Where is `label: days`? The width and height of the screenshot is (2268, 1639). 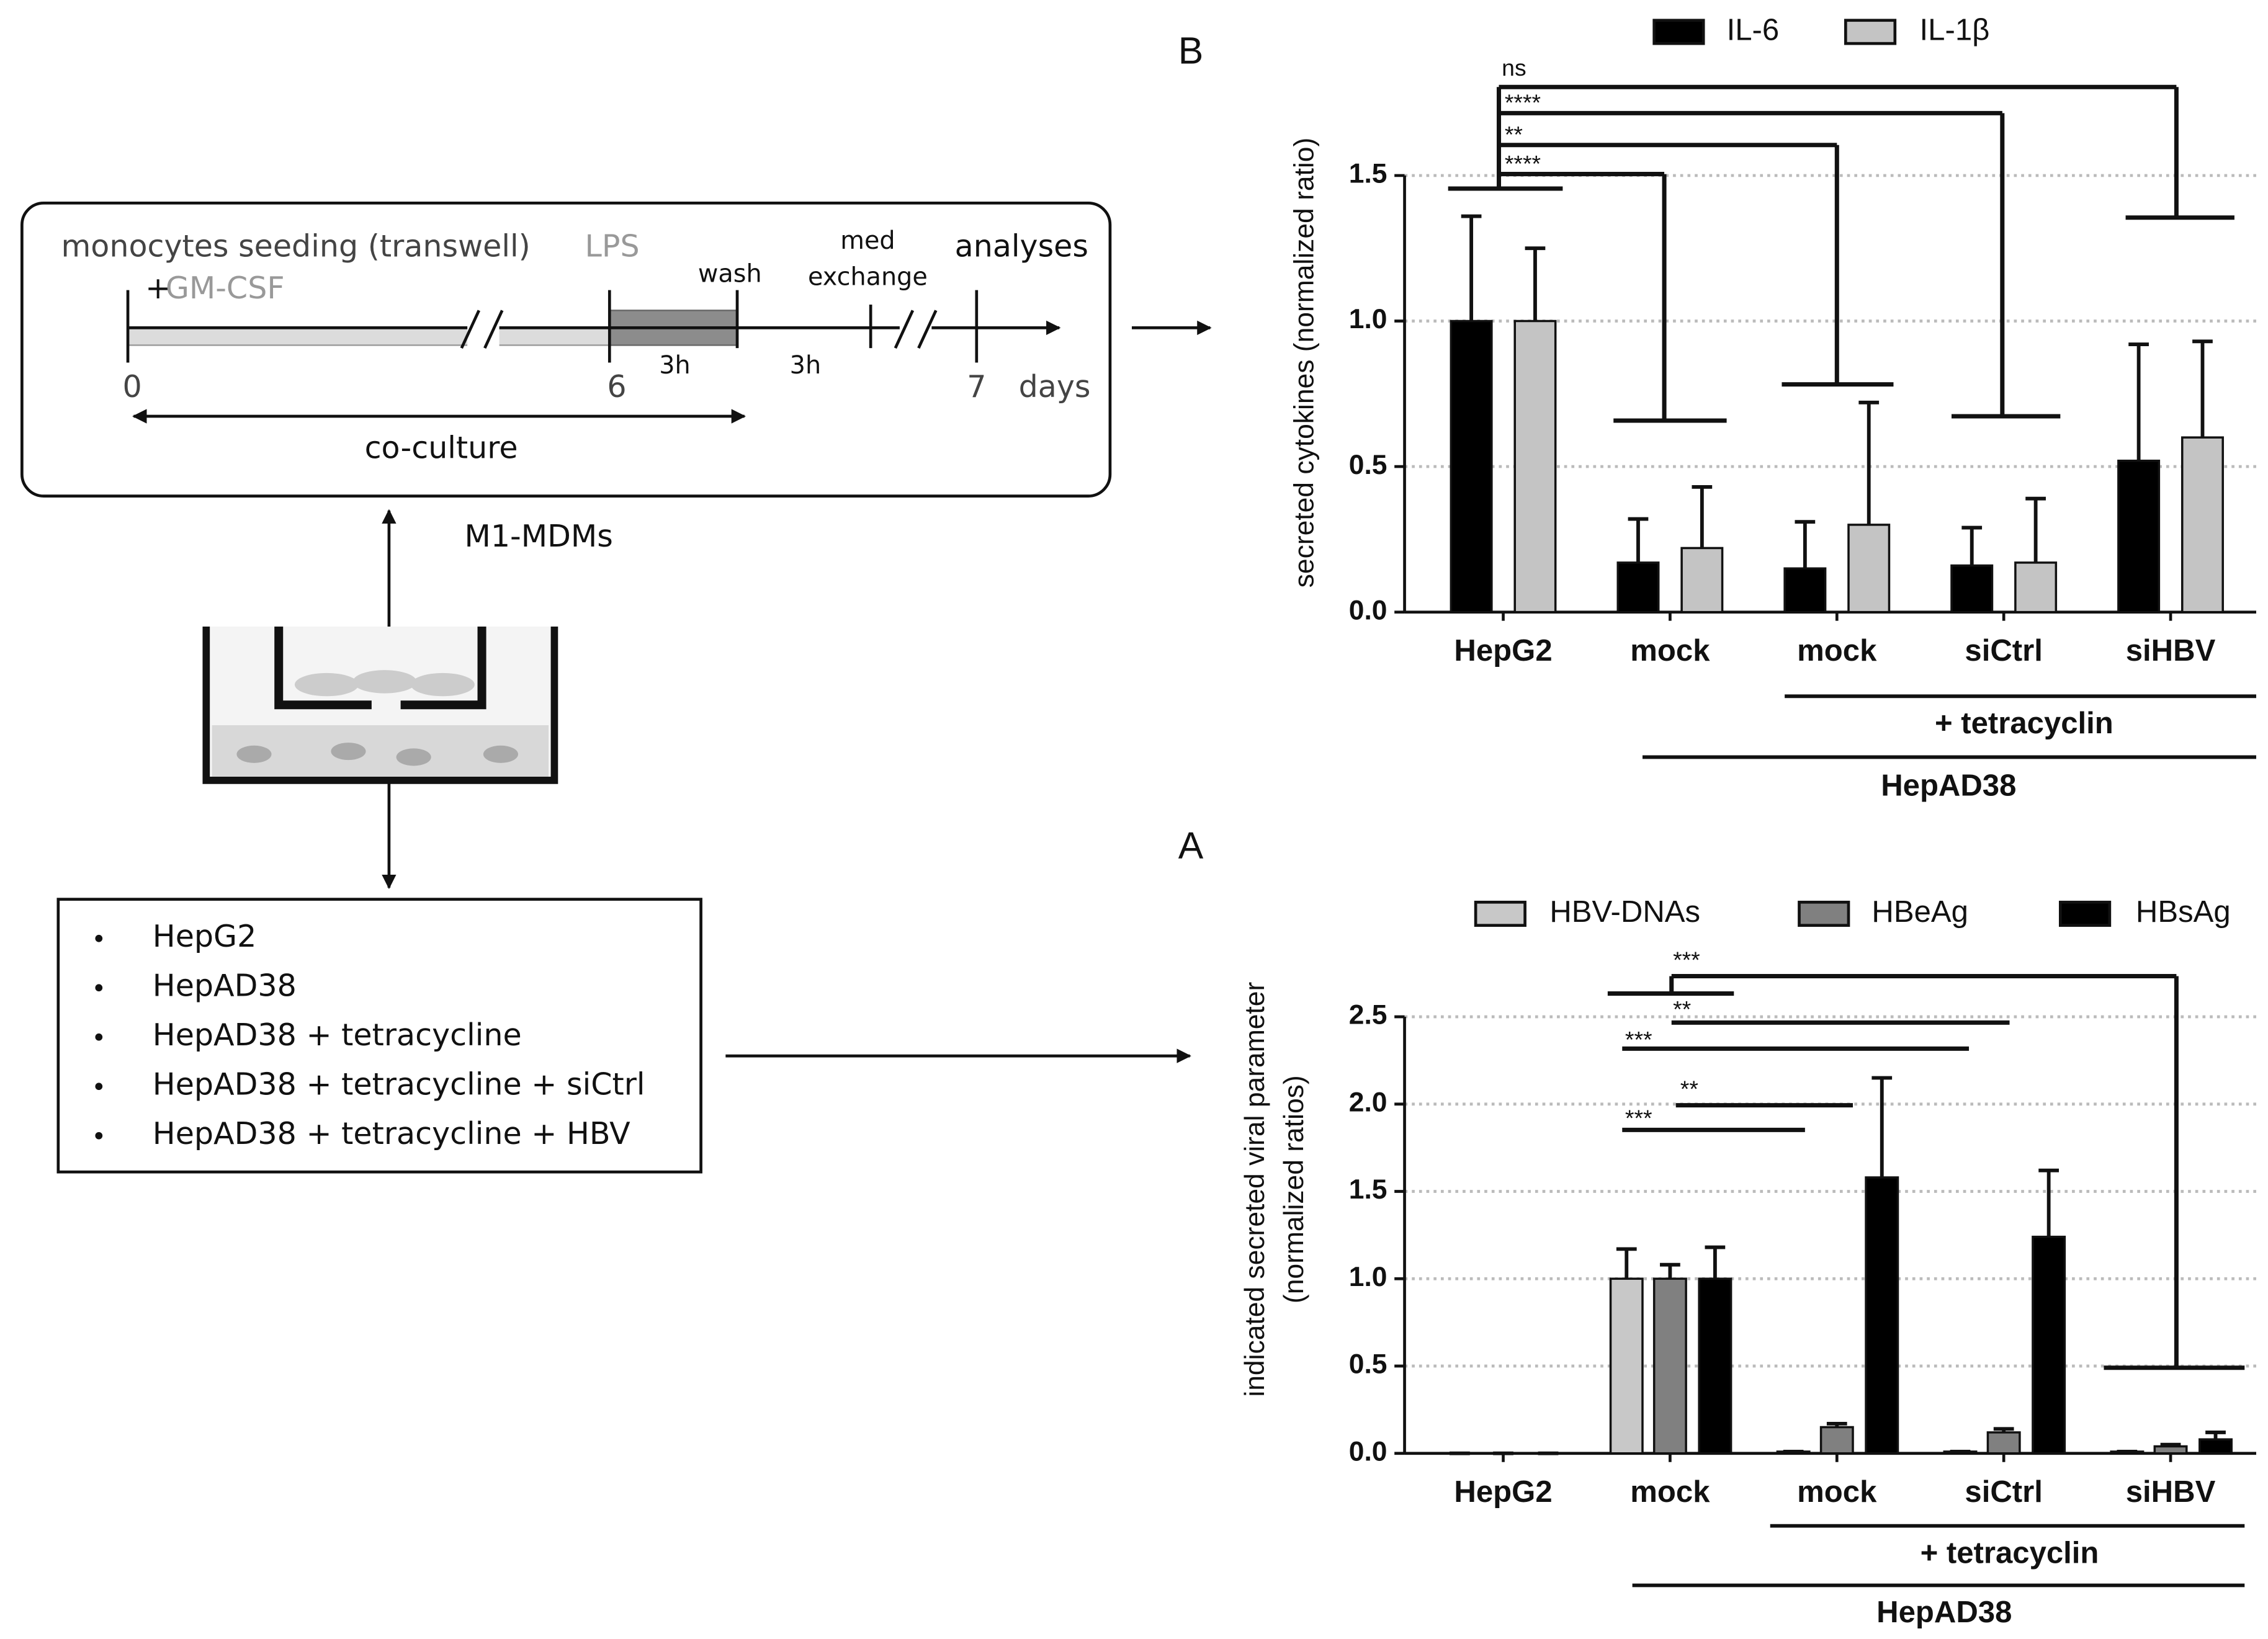 label: days is located at coordinates (1055, 386).